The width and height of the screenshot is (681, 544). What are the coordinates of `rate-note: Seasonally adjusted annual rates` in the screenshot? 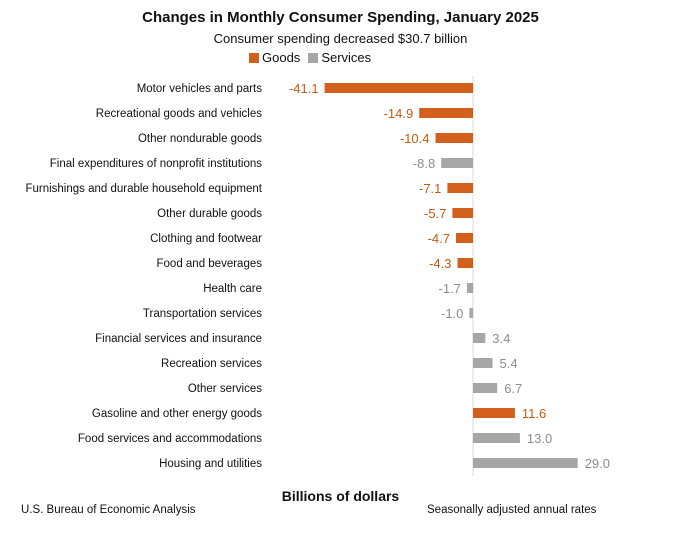 It's located at (512, 510).